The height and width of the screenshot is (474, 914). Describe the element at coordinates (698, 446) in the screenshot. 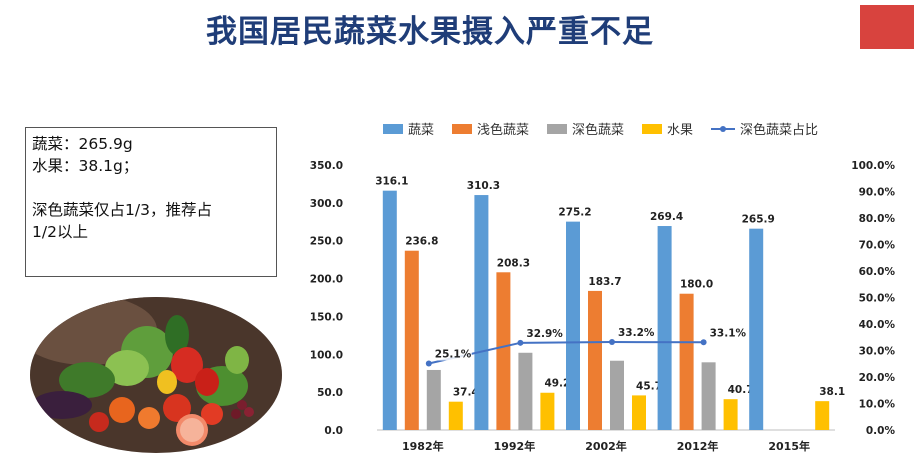

I see `x-tick-3: 2012年` at that location.